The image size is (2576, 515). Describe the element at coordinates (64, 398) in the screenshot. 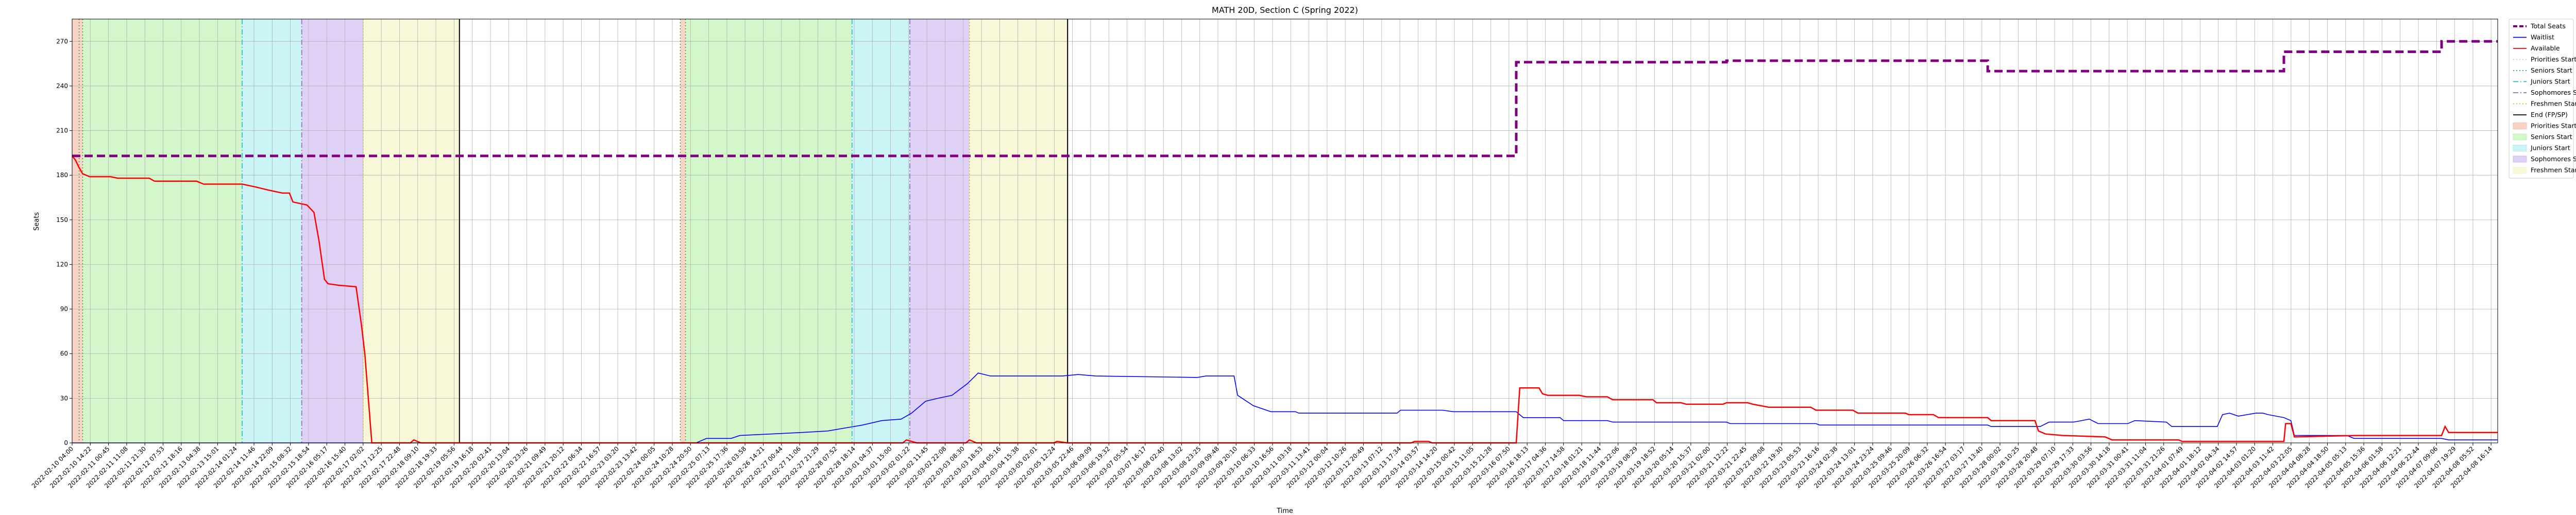

I see `y-tick-label: 30` at that location.